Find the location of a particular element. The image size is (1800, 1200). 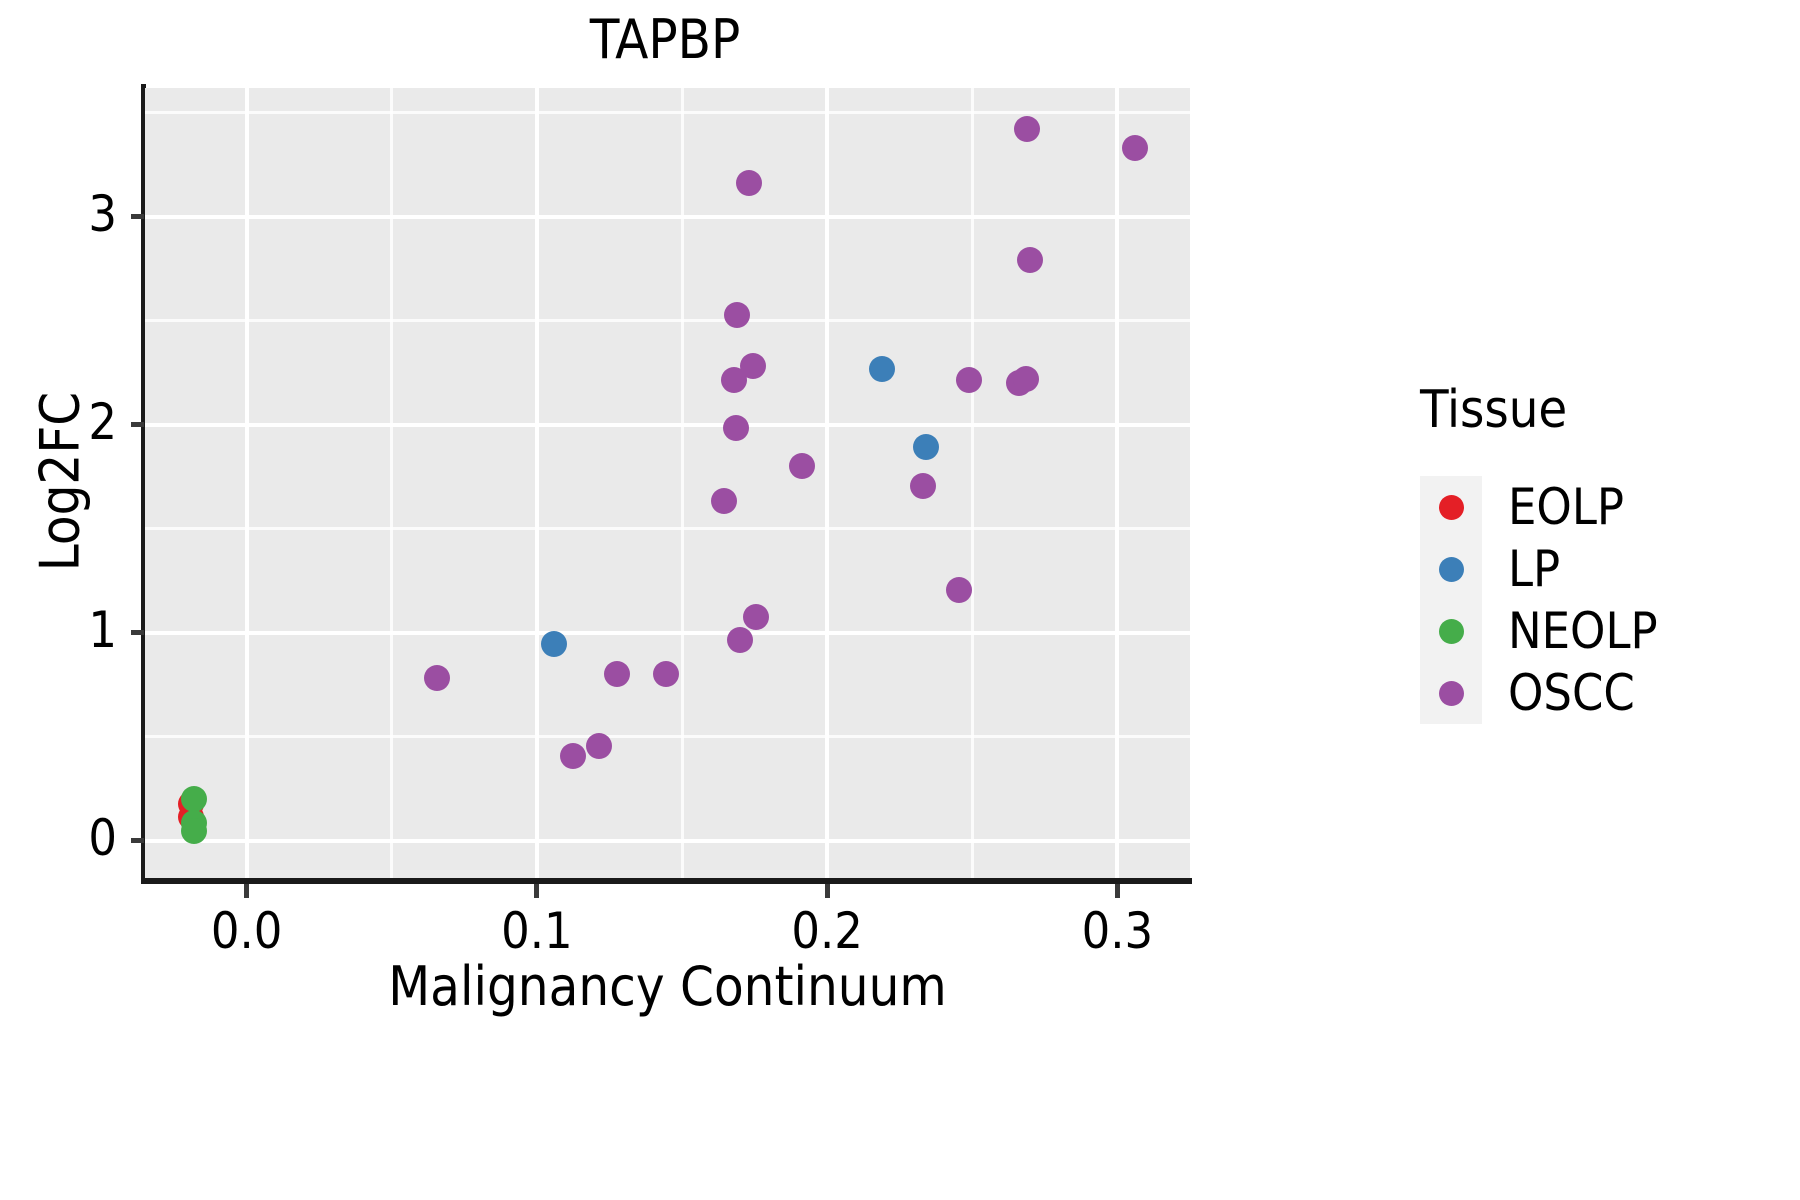

legend-title: Tissue is located at coordinates (1494, 410).